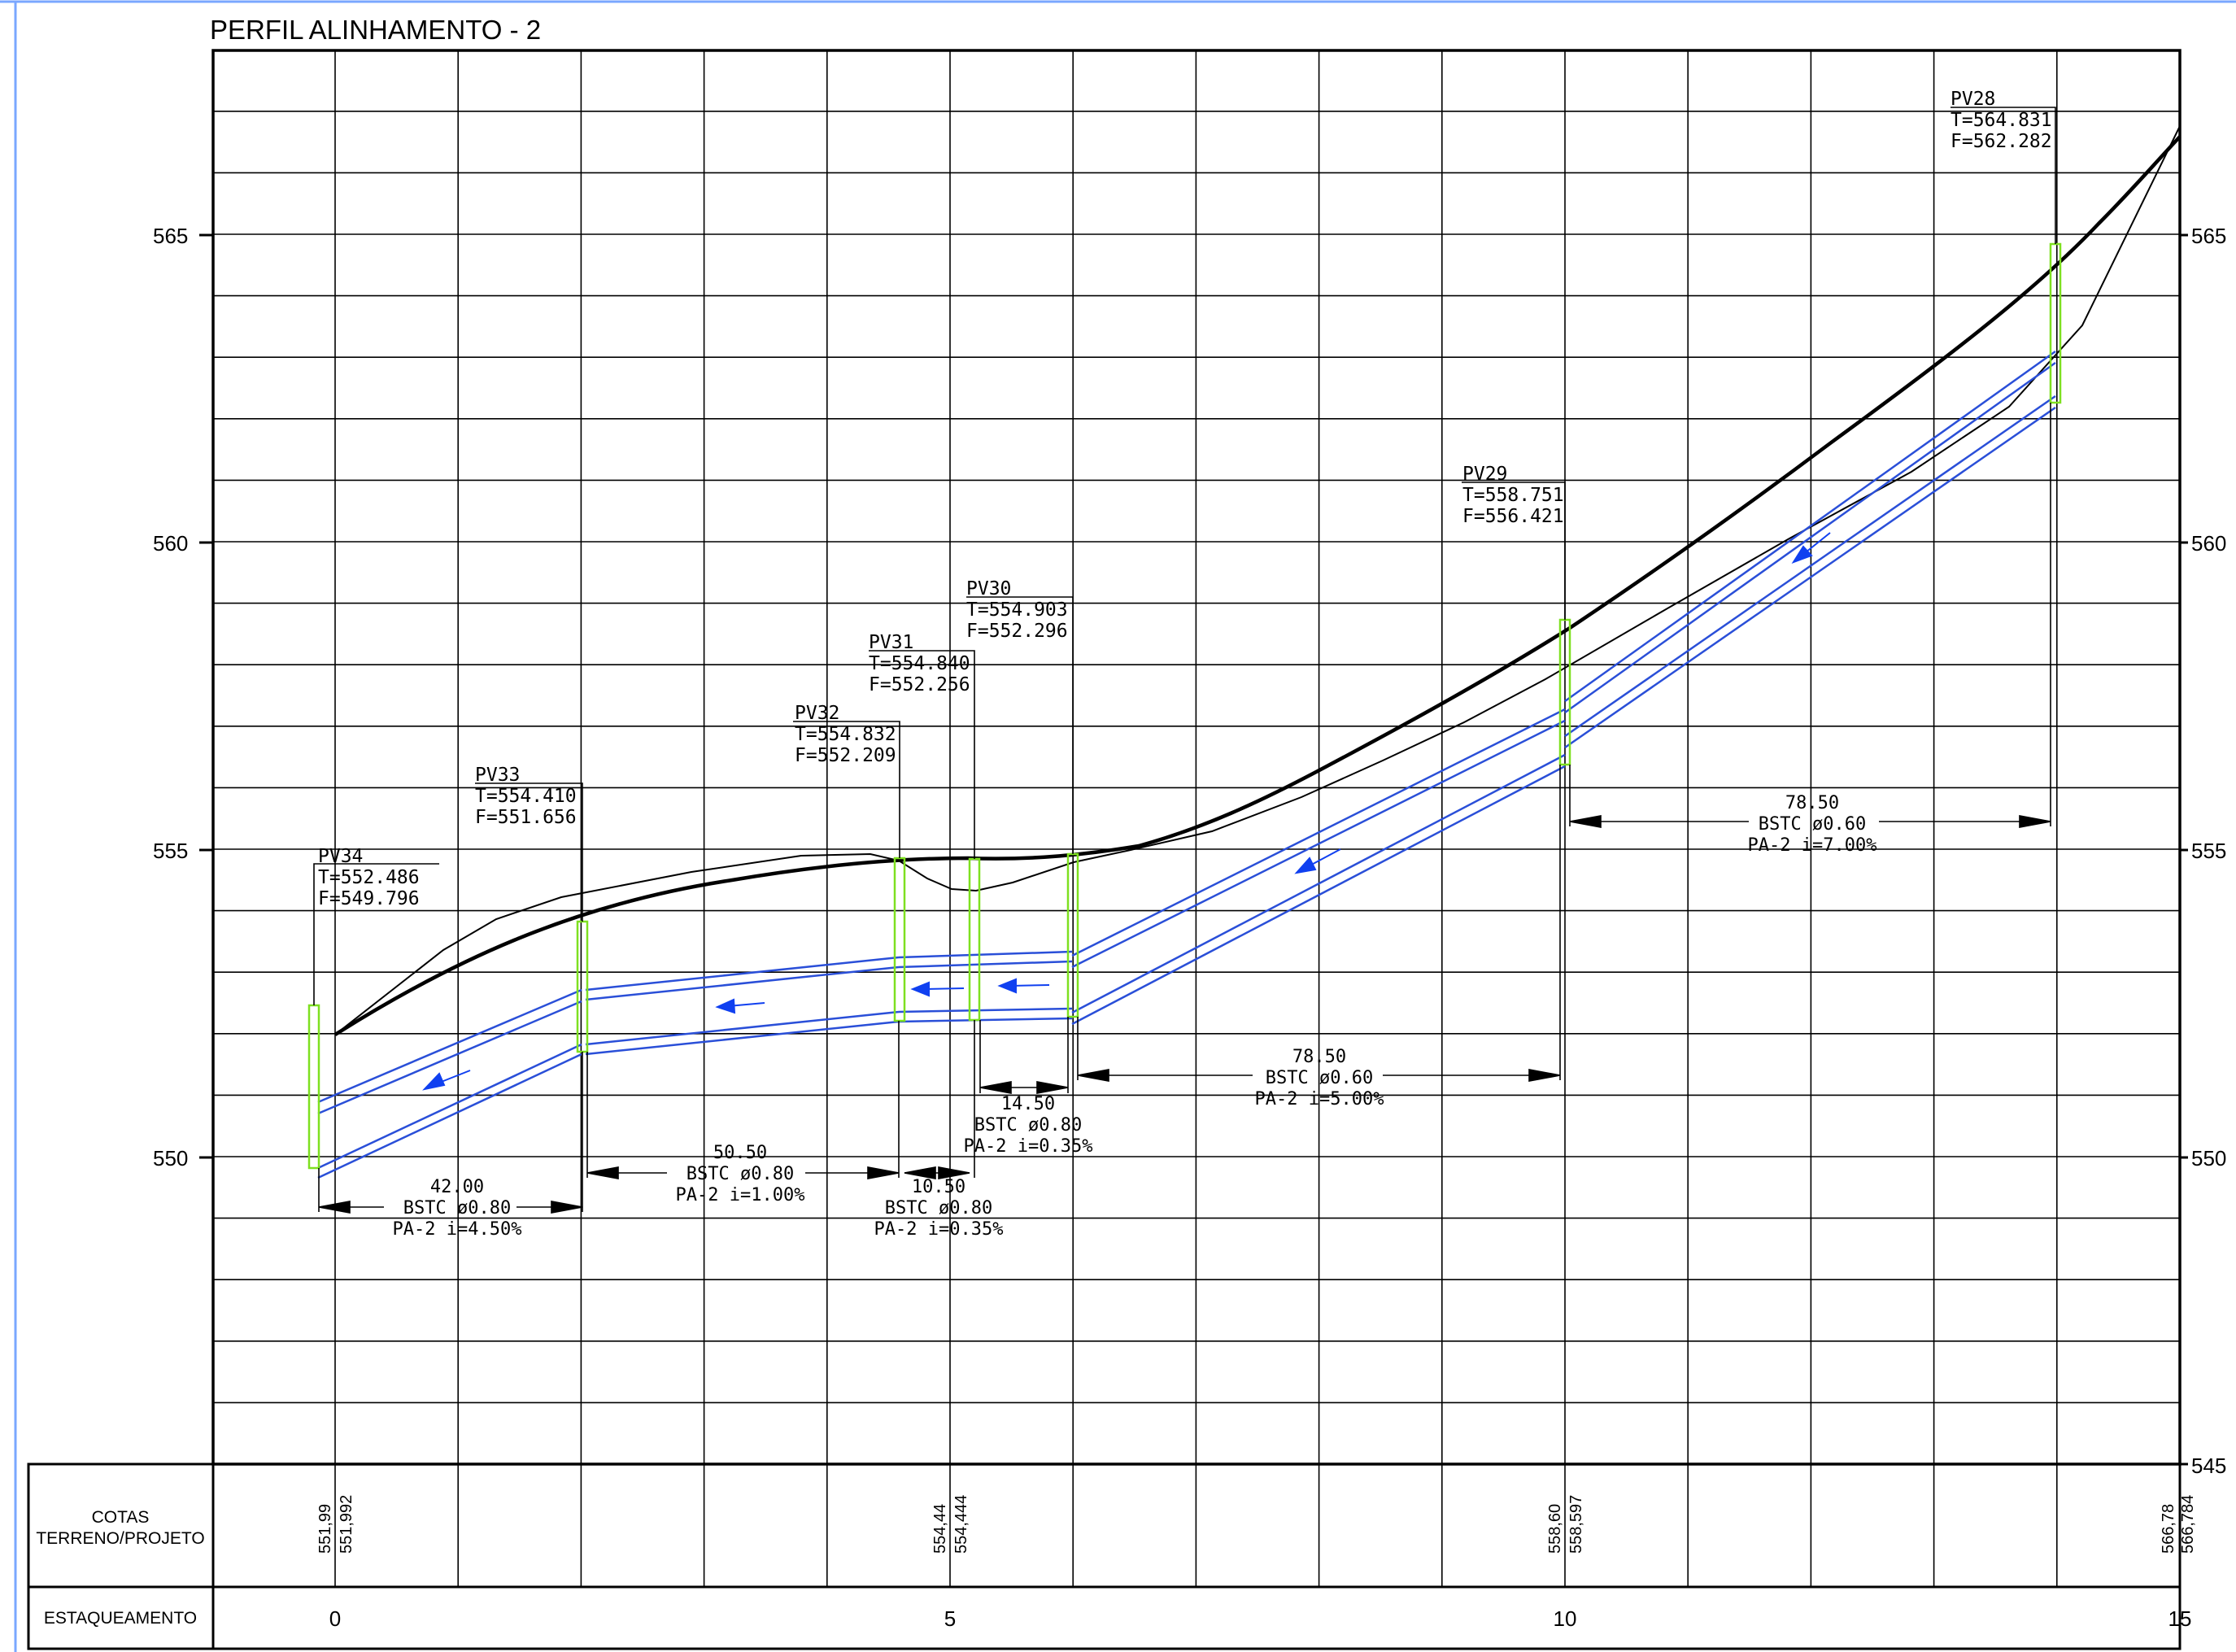 This screenshot has height=1652, width=2236. What do you see at coordinates (2208, 1158) in the screenshot?
I see `y-tick-label-right: 550` at bounding box center [2208, 1158].